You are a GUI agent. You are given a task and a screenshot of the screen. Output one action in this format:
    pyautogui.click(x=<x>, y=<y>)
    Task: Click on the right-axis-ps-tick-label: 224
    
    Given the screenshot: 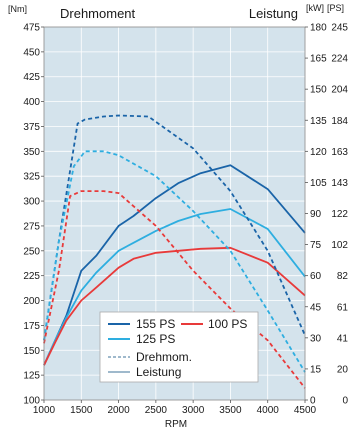 What is the action you would take?
    pyautogui.click(x=339, y=59)
    